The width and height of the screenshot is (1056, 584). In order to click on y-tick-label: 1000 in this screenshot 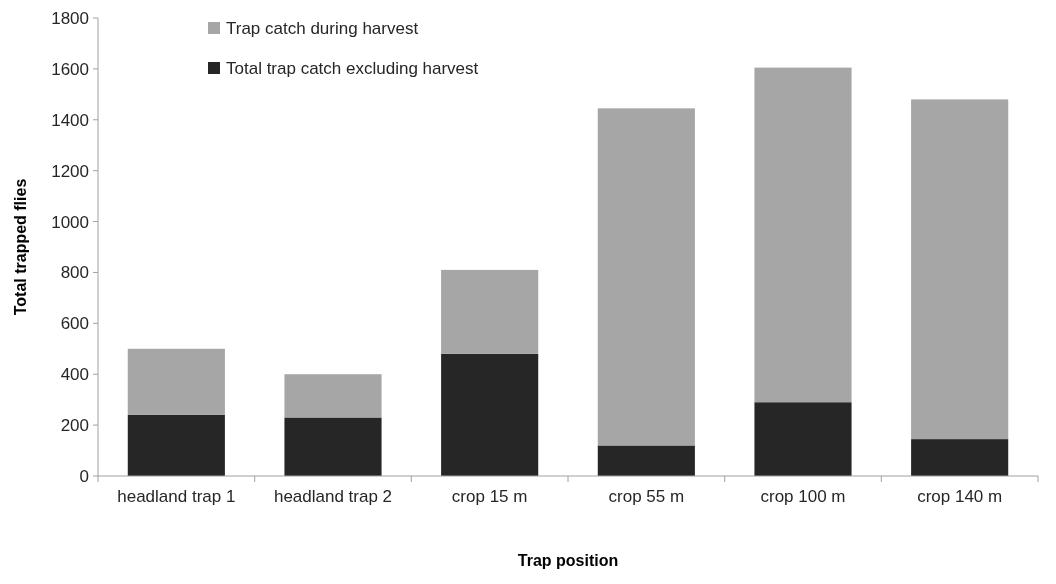, I will do `click(70, 222)`.